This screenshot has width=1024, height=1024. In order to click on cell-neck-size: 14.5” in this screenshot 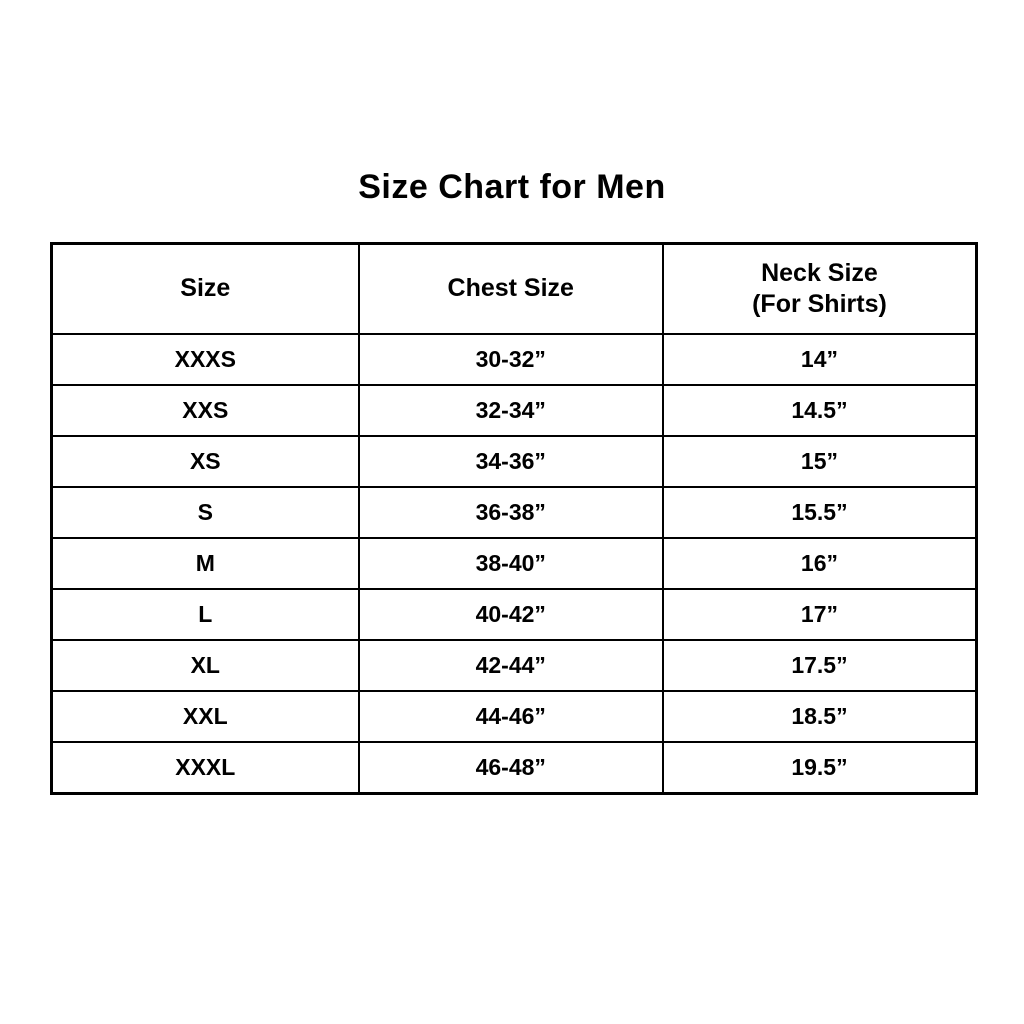, I will do `click(819, 410)`.